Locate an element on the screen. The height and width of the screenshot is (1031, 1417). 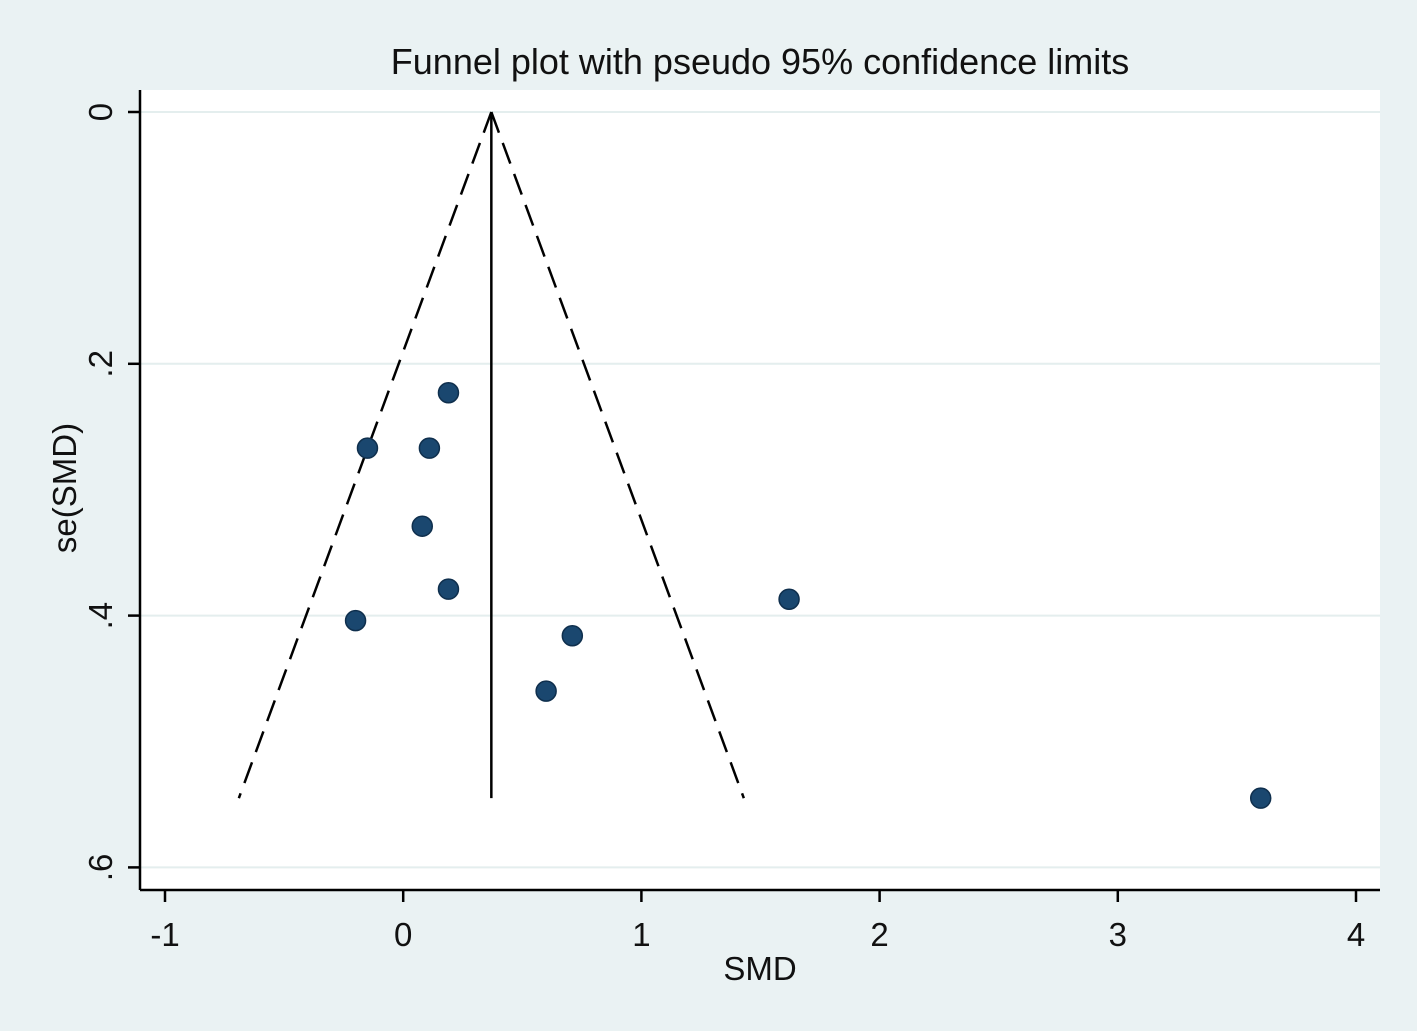
y-tick-label-3: .6 is located at coordinates (100, 868).